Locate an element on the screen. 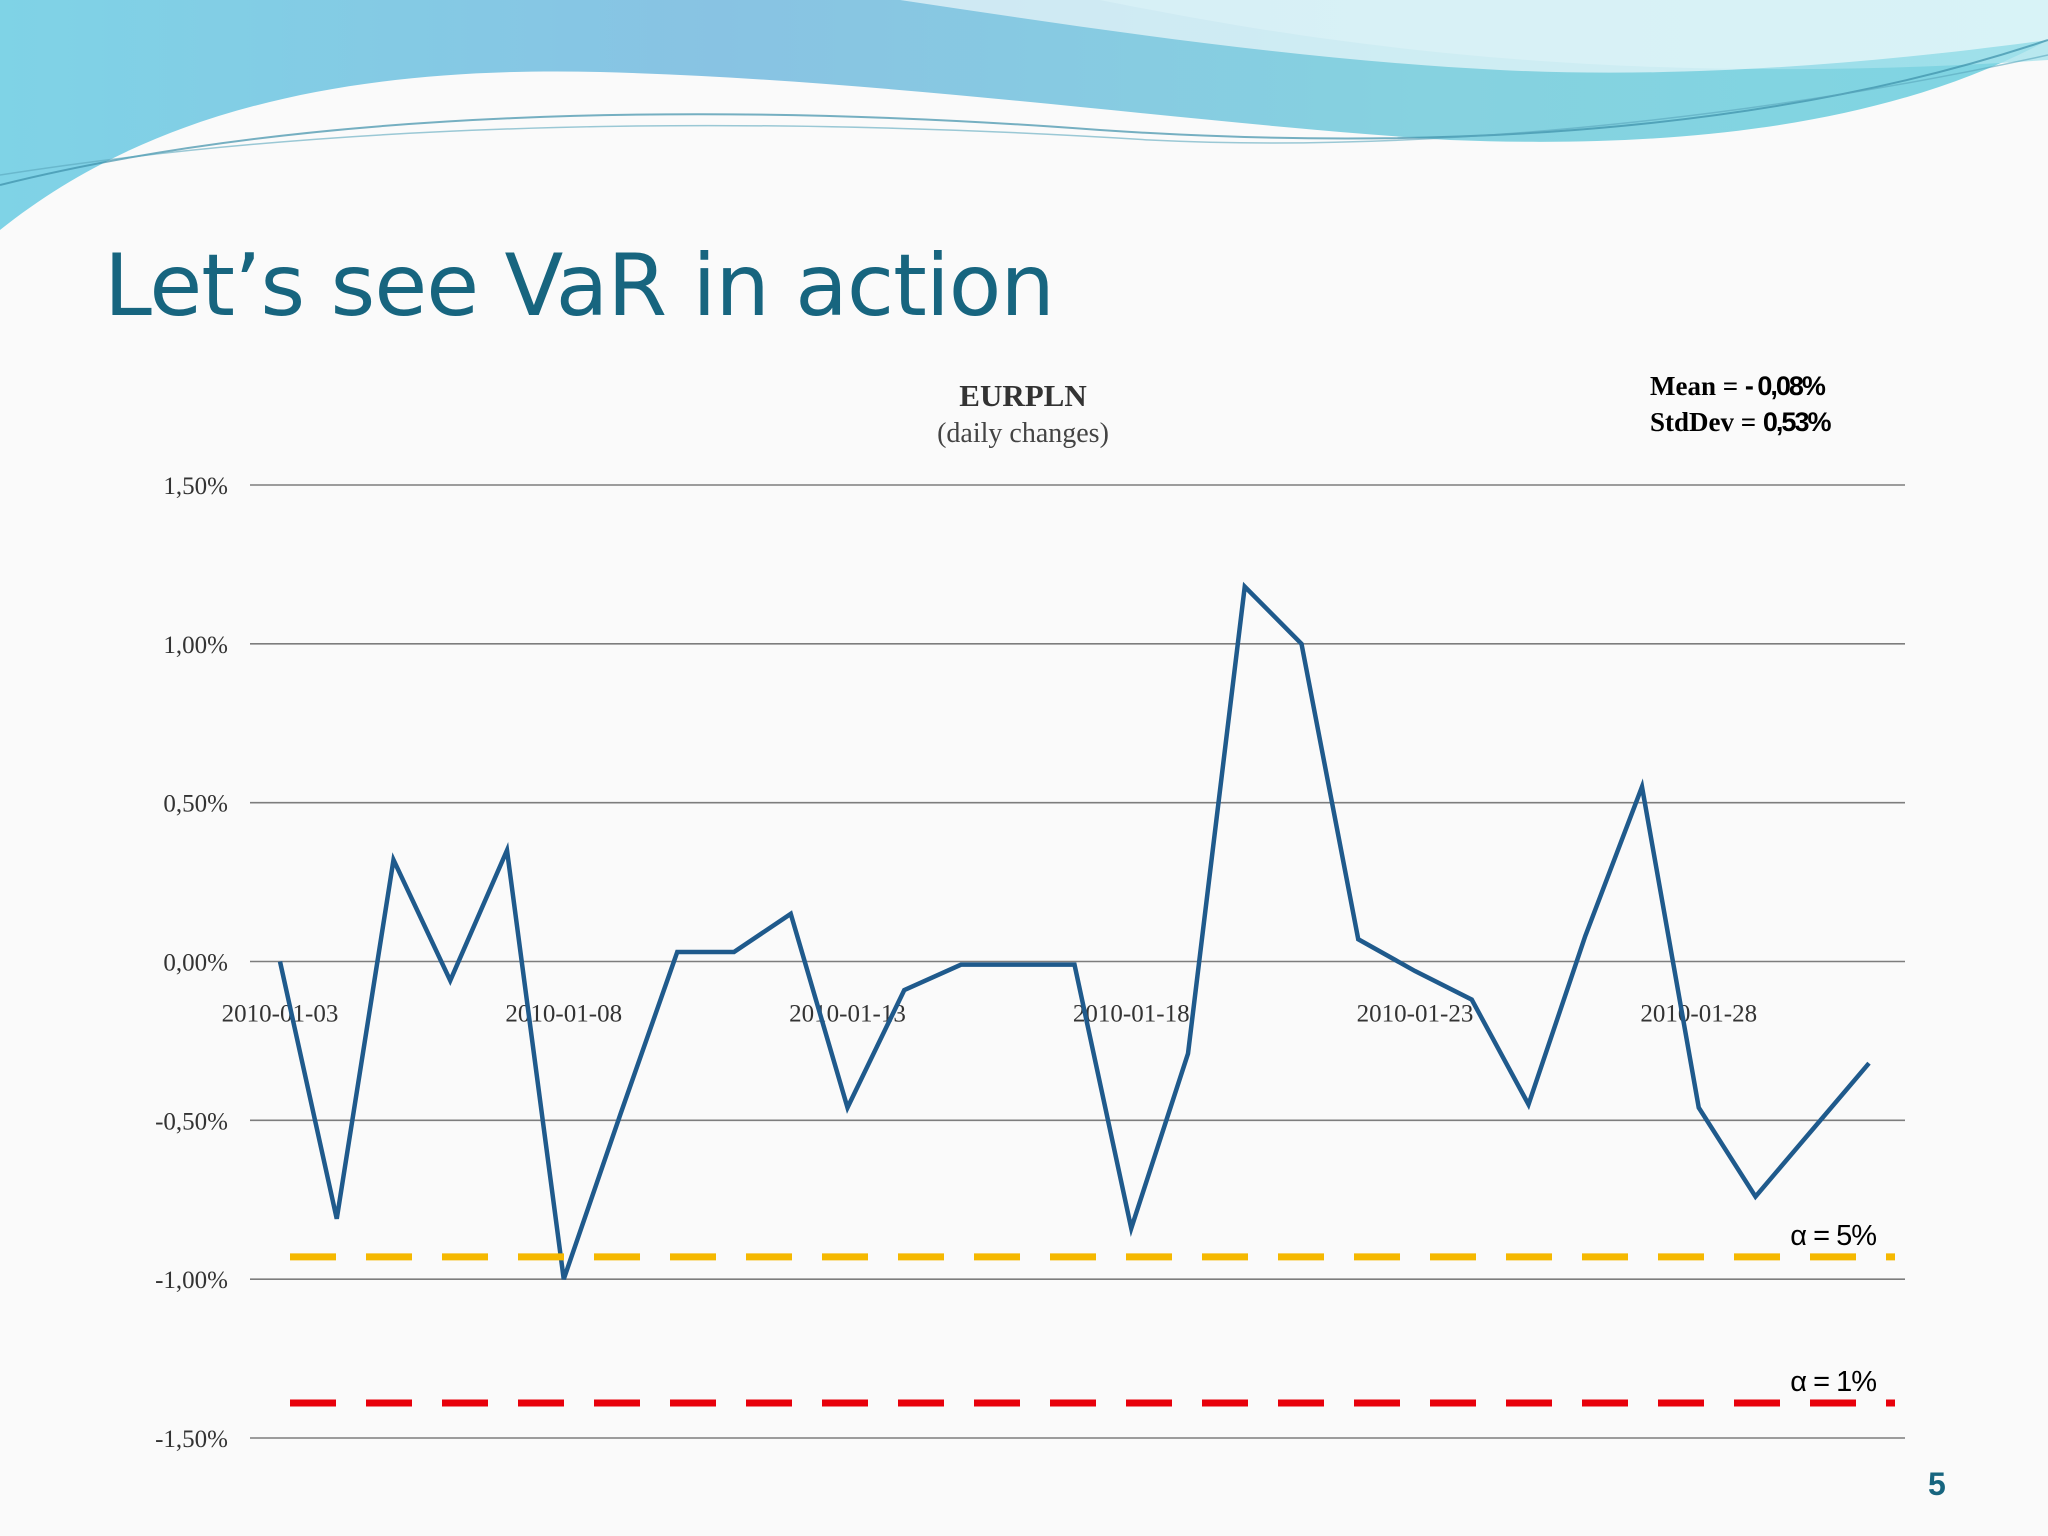 The width and height of the screenshot is (2048, 1536). stddev-value: 0,53% is located at coordinates (1797, 422).